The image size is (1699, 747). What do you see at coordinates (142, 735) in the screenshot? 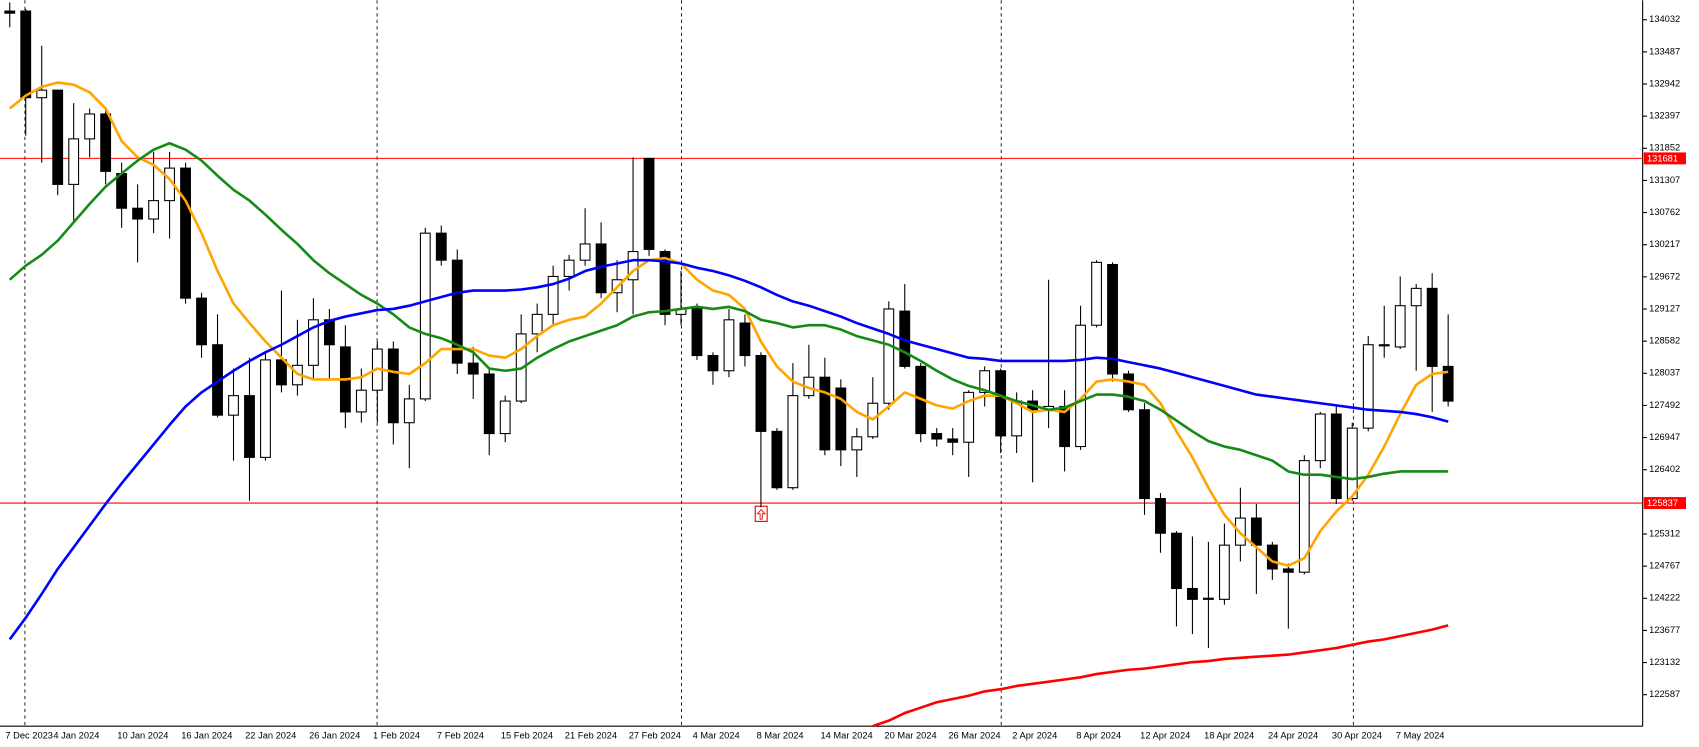
I see `x-tick-label: 10 Jan 2024` at bounding box center [142, 735].